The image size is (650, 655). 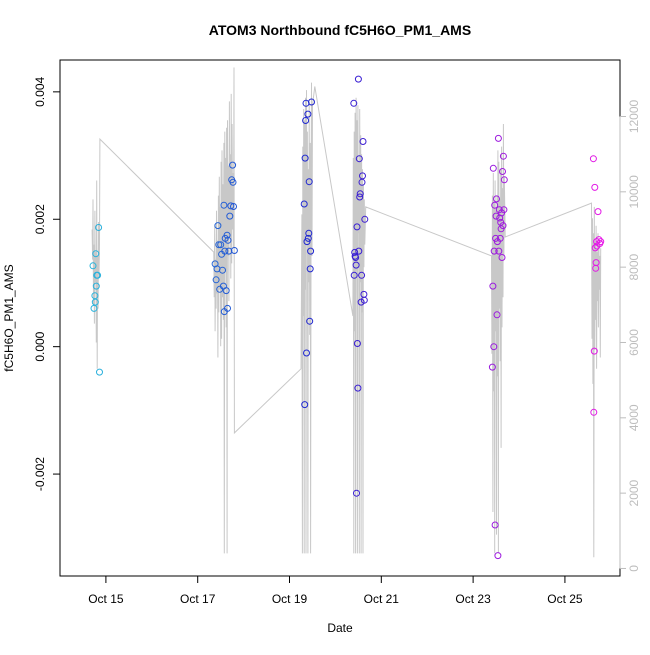 What do you see at coordinates (340, 30) in the screenshot?
I see `chart-title: ATOM3 Northbound fC5H6O_PM1_AMS` at bounding box center [340, 30].